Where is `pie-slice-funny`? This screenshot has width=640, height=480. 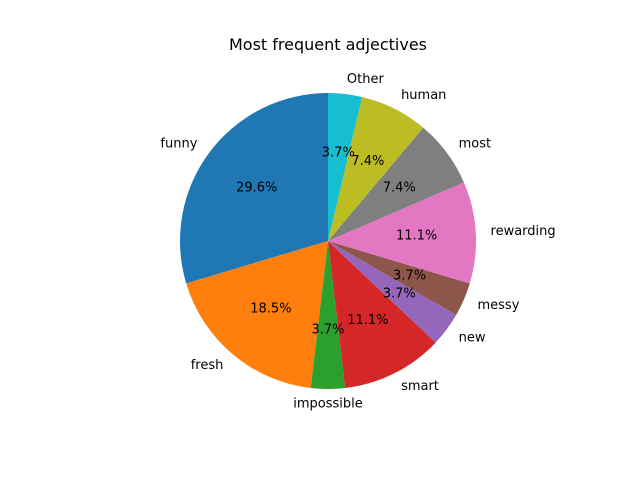
pie-slice-funny is located at coordinates (253, 188).